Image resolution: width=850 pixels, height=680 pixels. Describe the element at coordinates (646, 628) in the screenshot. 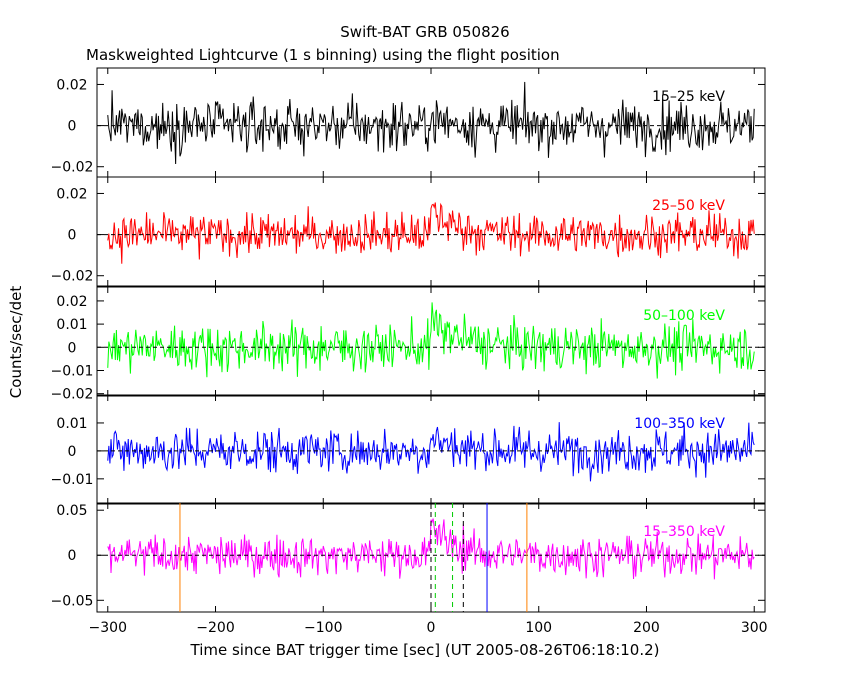

I see `x-tick-label: 200` at that location.